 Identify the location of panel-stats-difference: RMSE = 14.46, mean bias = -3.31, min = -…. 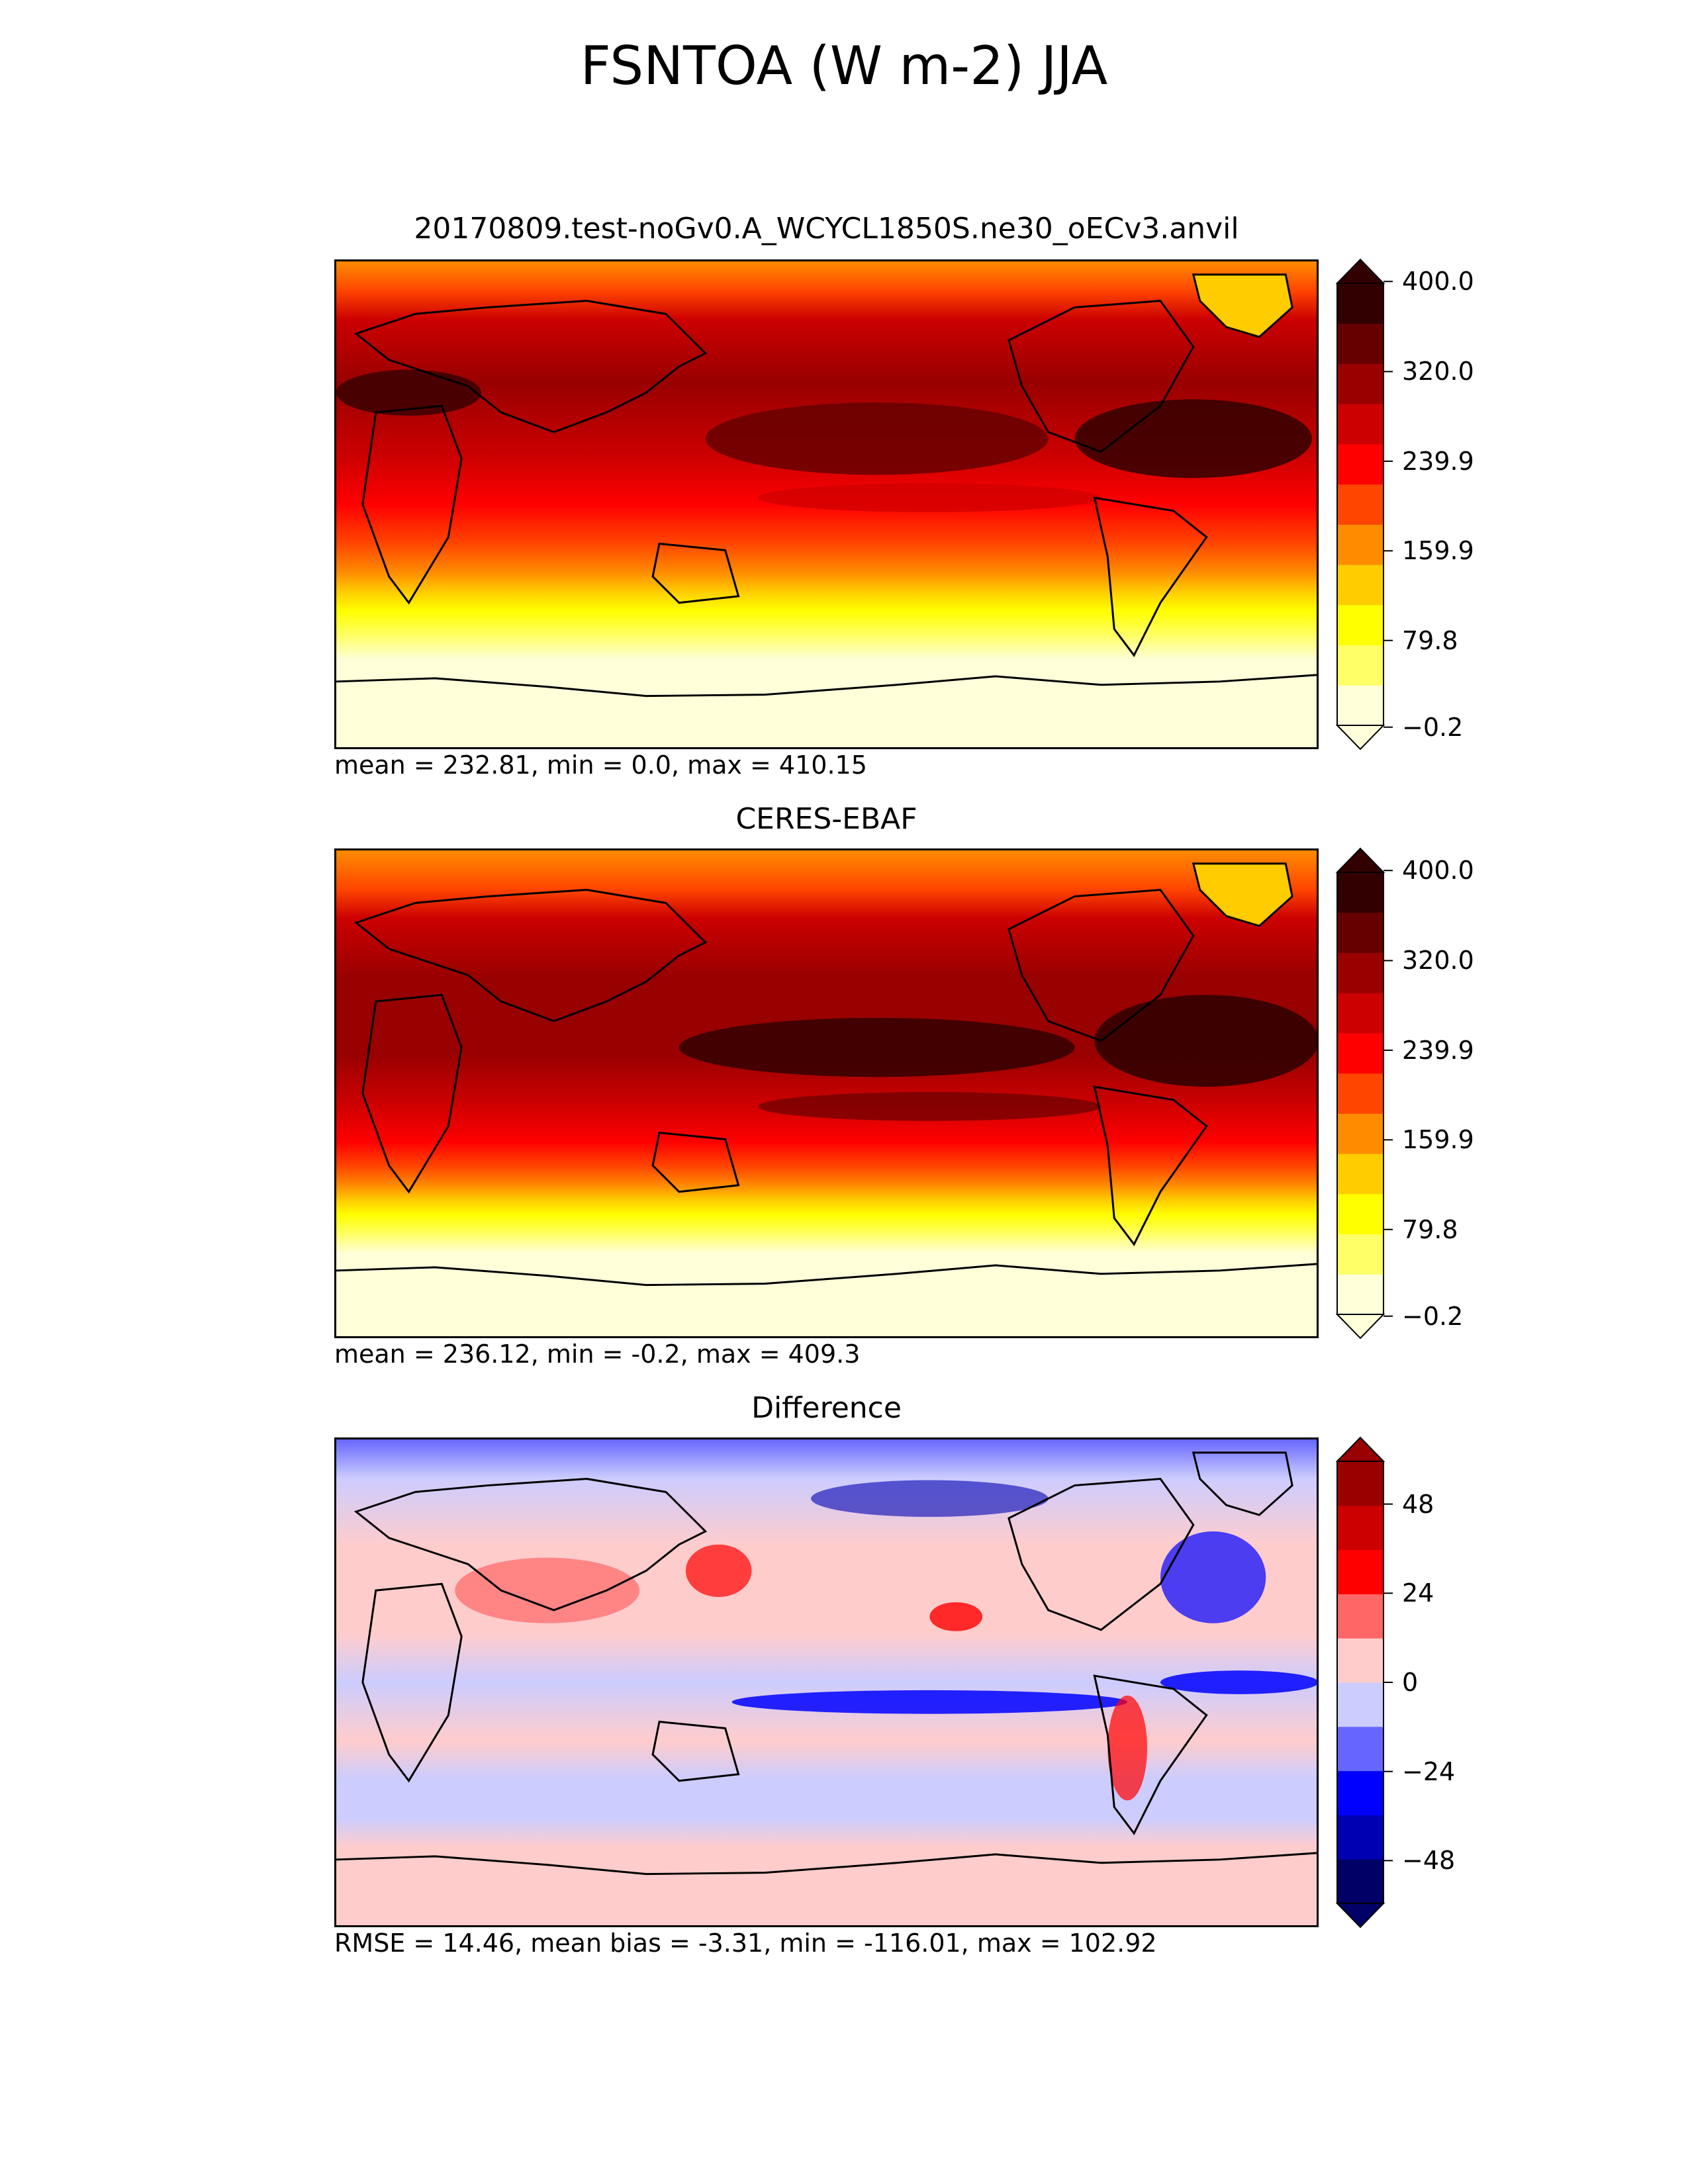
(745, 1943).